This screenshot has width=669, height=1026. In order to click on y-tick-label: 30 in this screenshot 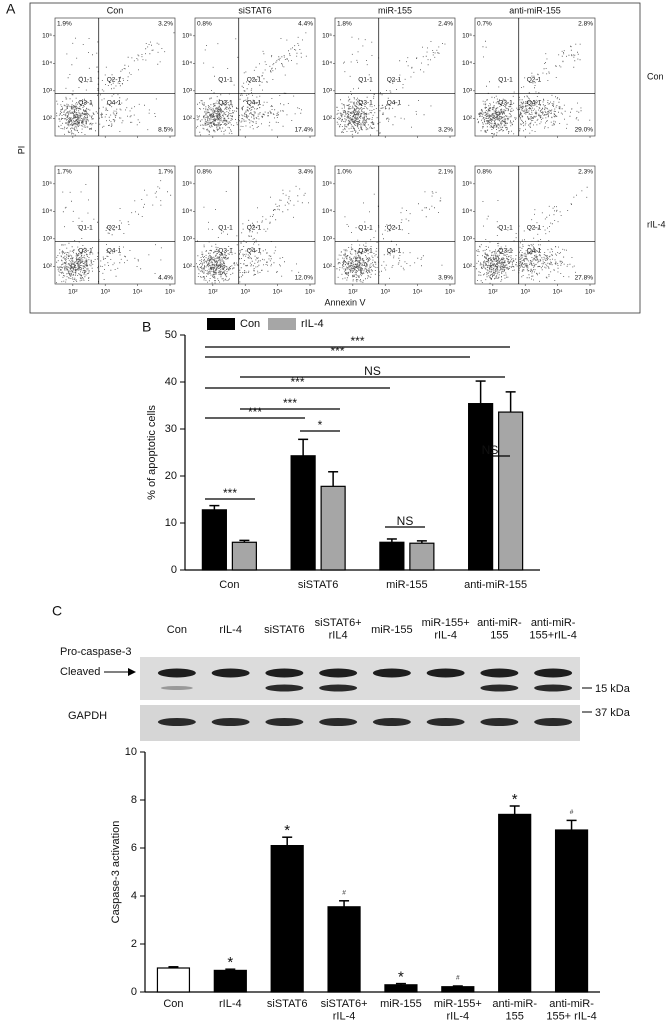, I will do `click(171, 429)`.